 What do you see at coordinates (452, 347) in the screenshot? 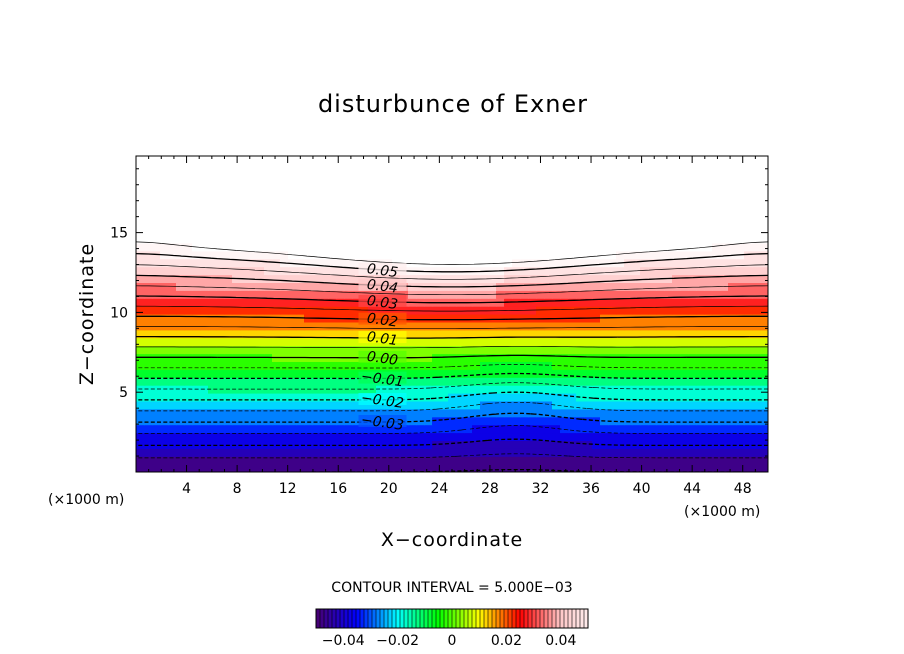
I see `contour-line` at bounding box center [452, 347].